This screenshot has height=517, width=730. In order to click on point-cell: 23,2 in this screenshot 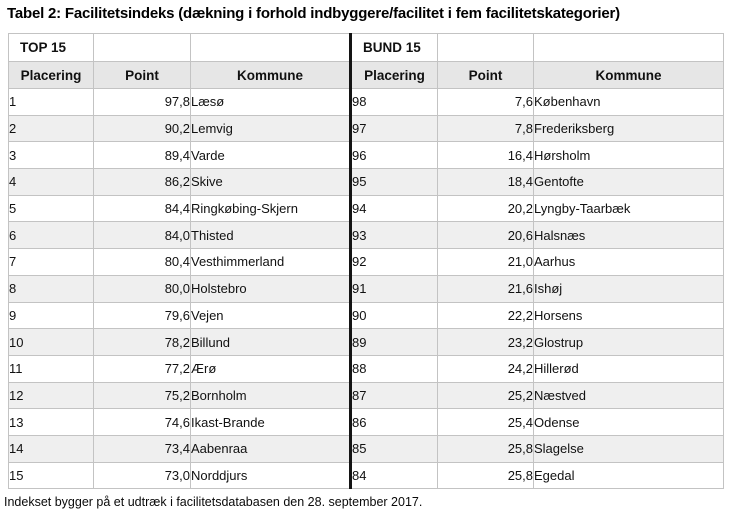, I will do `click(485, 342)`.